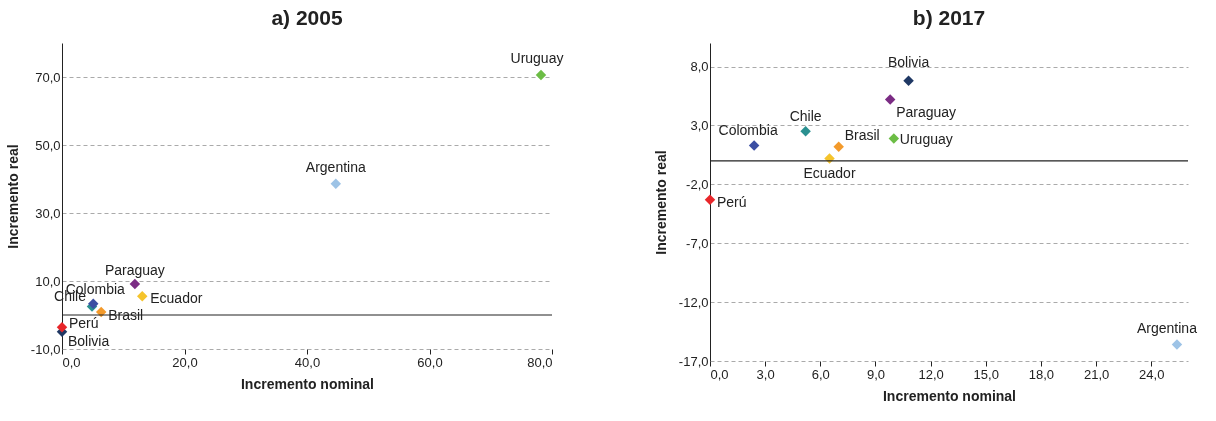 The image size is (1216, 421). Describe the element at coordinates (307, 362) in the screenshot. I see `x-tick-label: 40,0` at that location.